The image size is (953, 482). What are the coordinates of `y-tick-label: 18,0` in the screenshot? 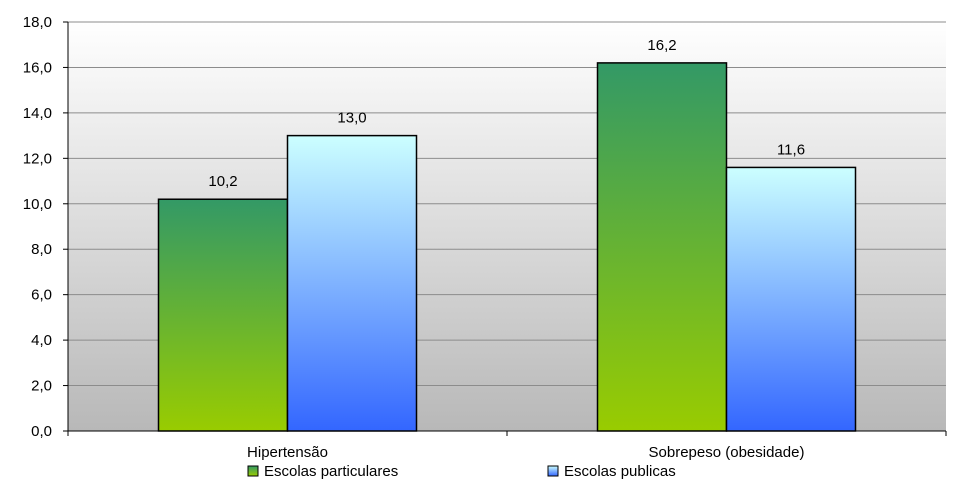 It's located at (37, 22).